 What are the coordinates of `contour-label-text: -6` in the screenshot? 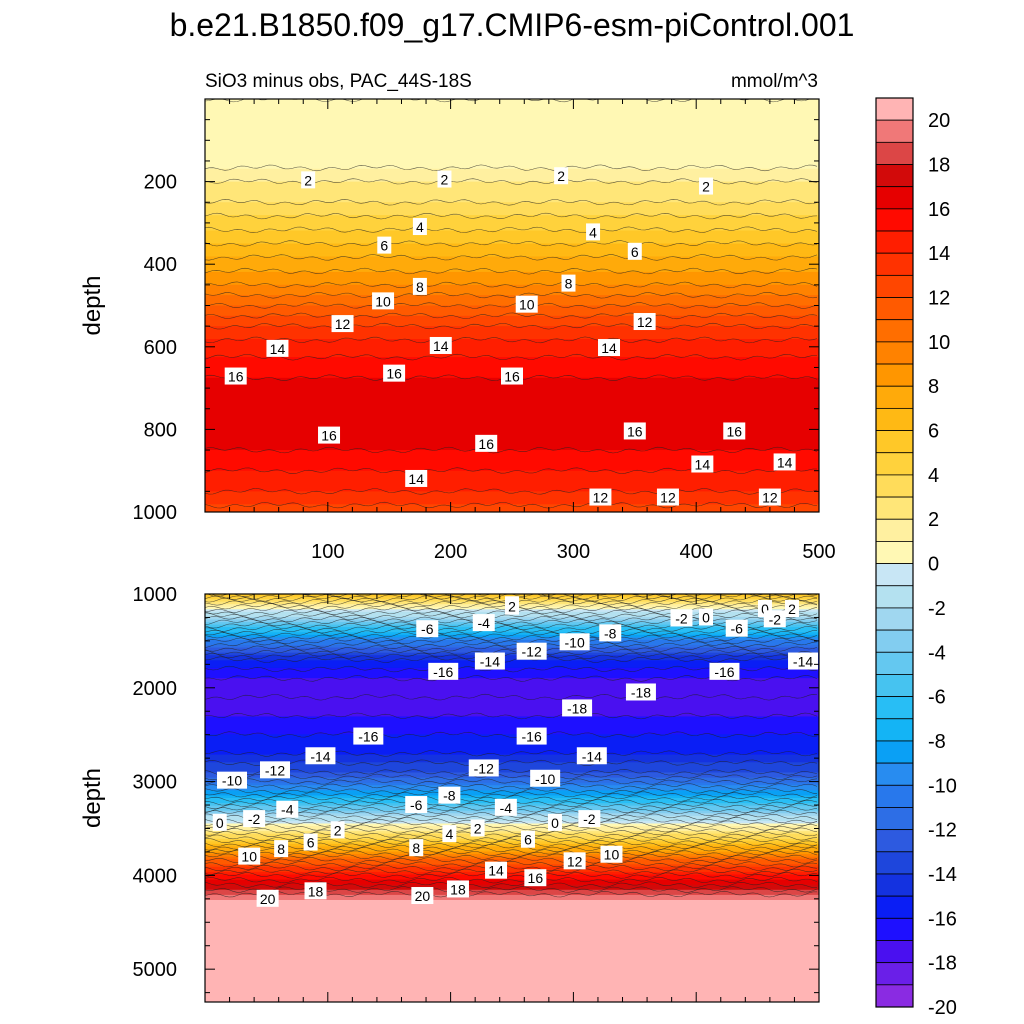 It's located at (736, 629).